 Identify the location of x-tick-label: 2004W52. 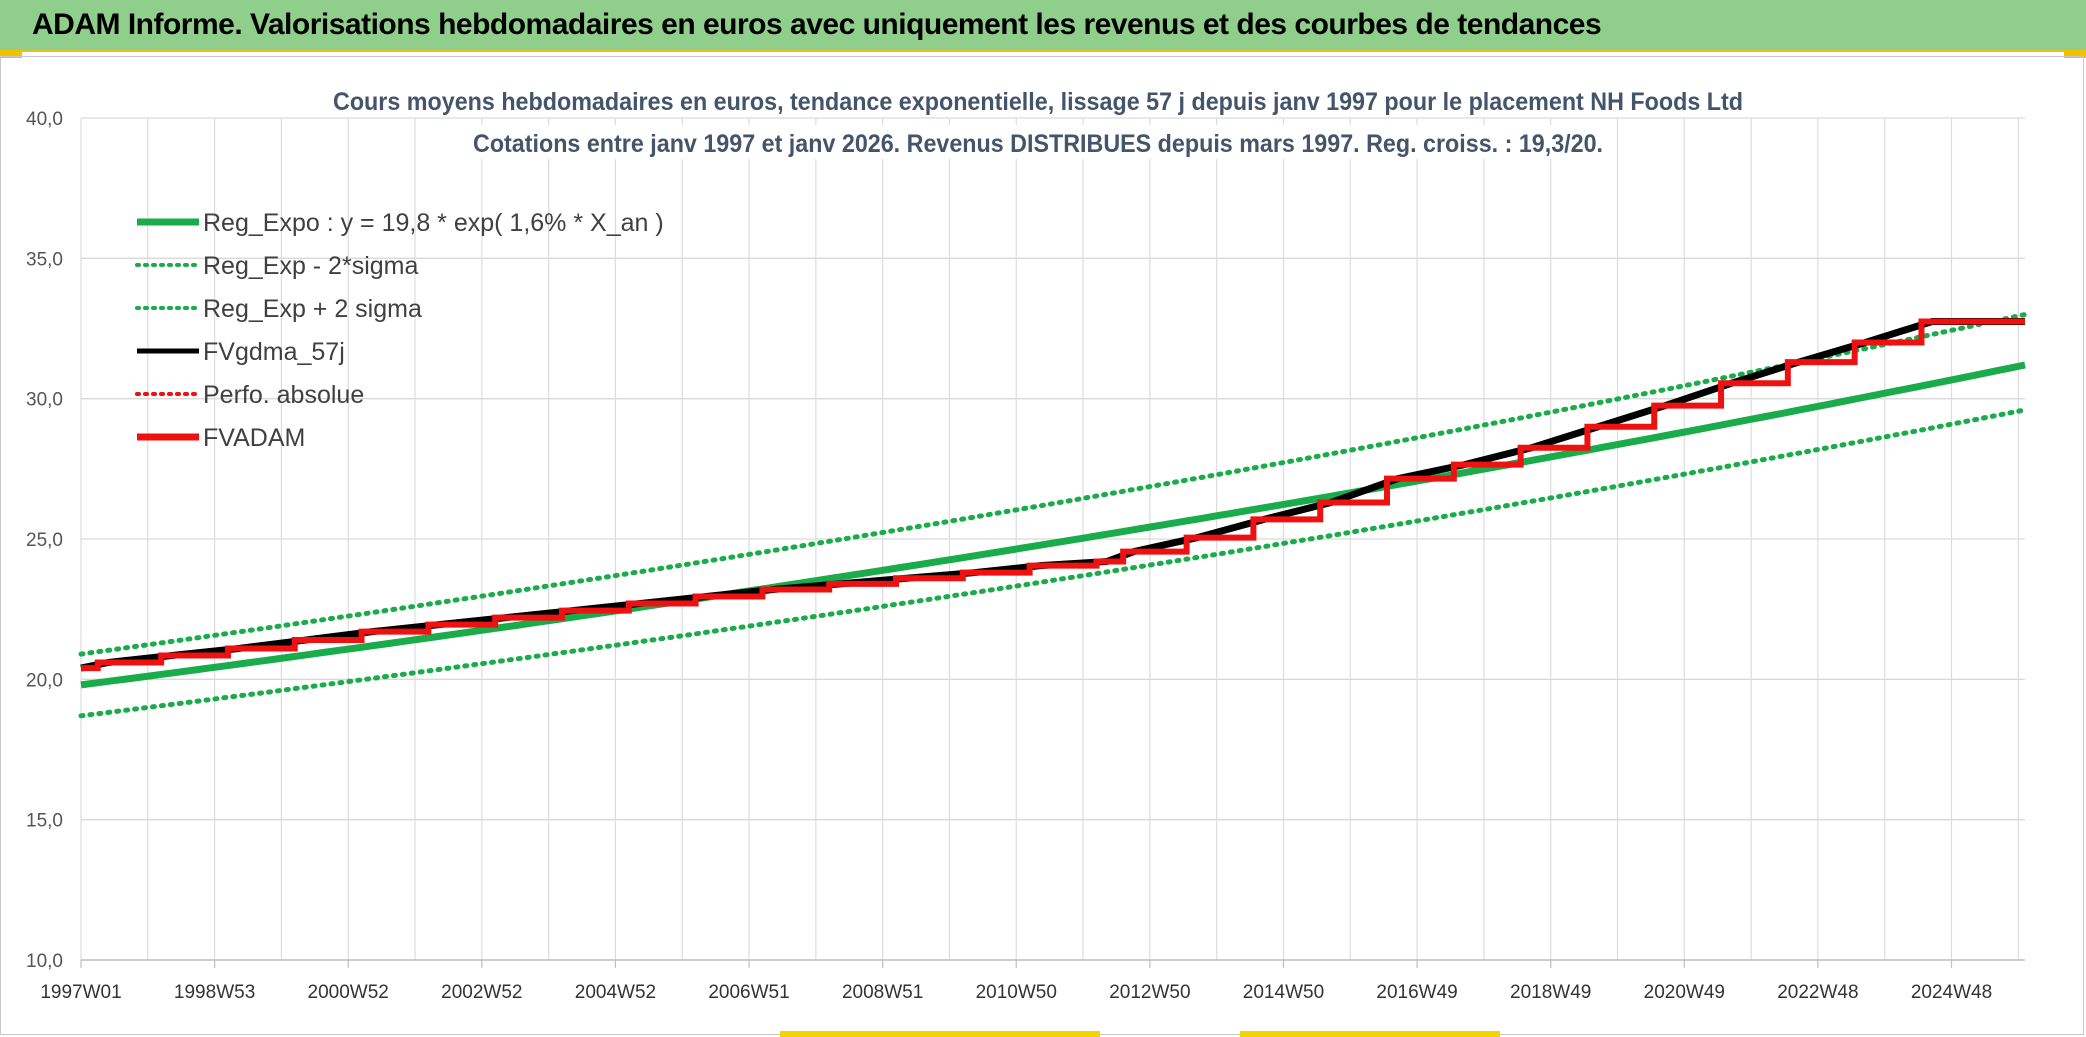
(615, 992).